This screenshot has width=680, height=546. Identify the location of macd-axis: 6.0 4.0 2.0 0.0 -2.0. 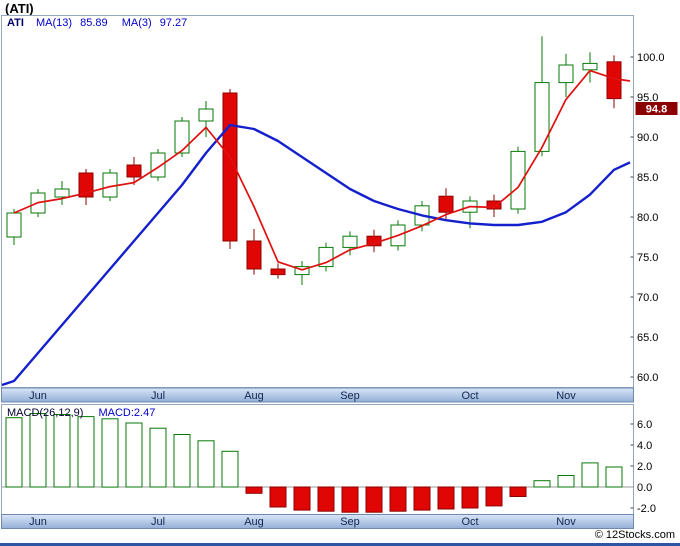
(643, 467).